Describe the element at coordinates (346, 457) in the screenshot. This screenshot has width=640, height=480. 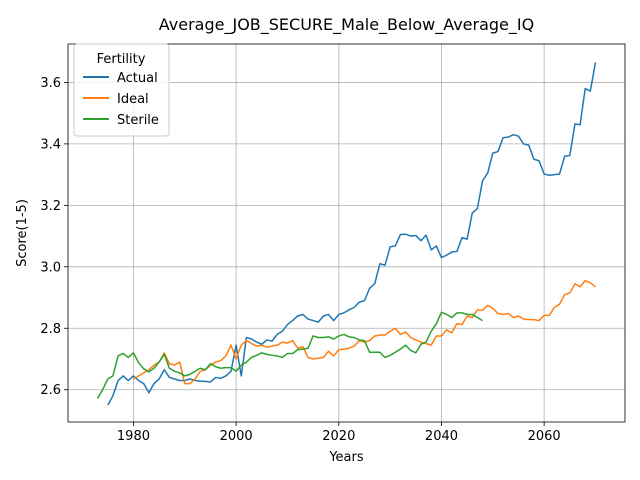
I see `x-axis-label: Years` at that location.